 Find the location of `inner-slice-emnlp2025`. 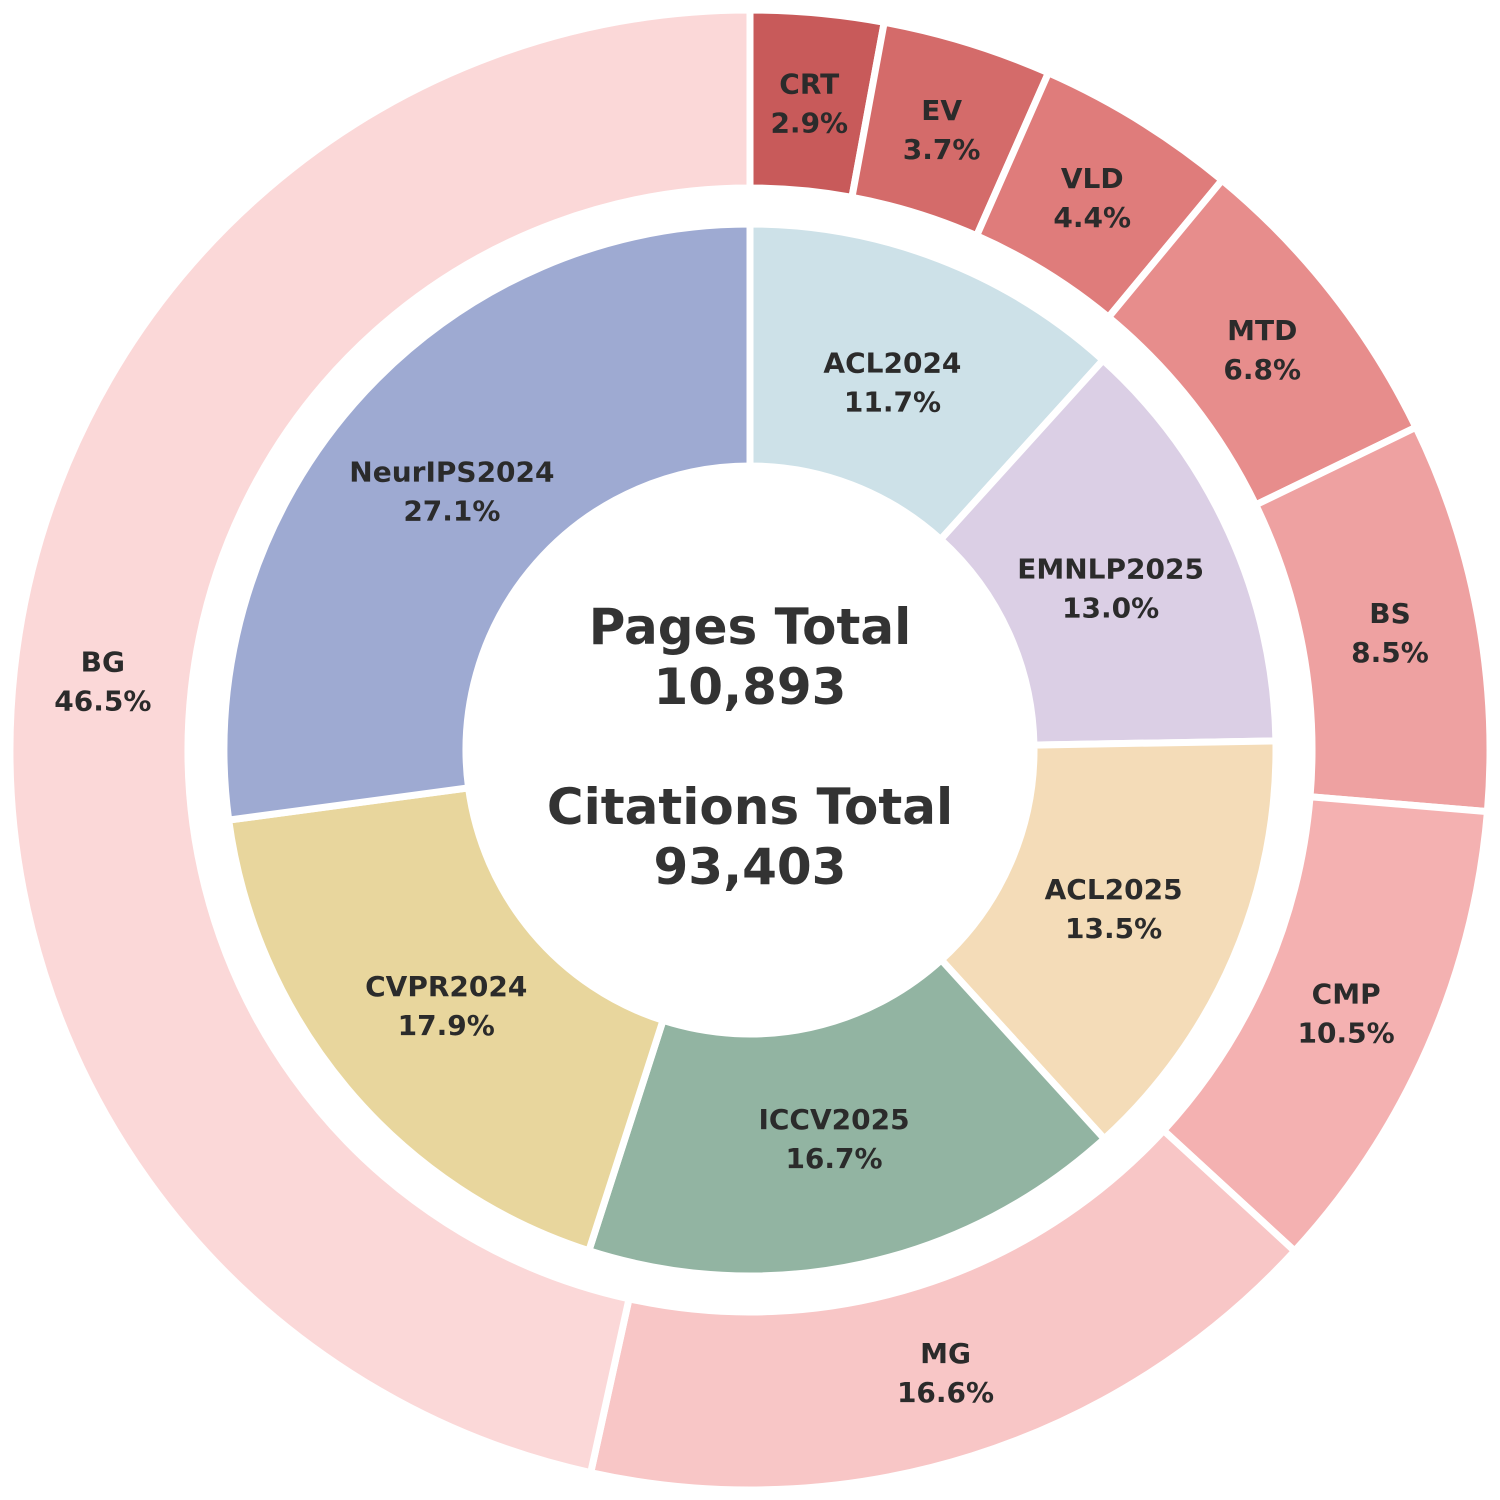

inner-slice-emnlp2025 is located at coordinates (1107, 552).